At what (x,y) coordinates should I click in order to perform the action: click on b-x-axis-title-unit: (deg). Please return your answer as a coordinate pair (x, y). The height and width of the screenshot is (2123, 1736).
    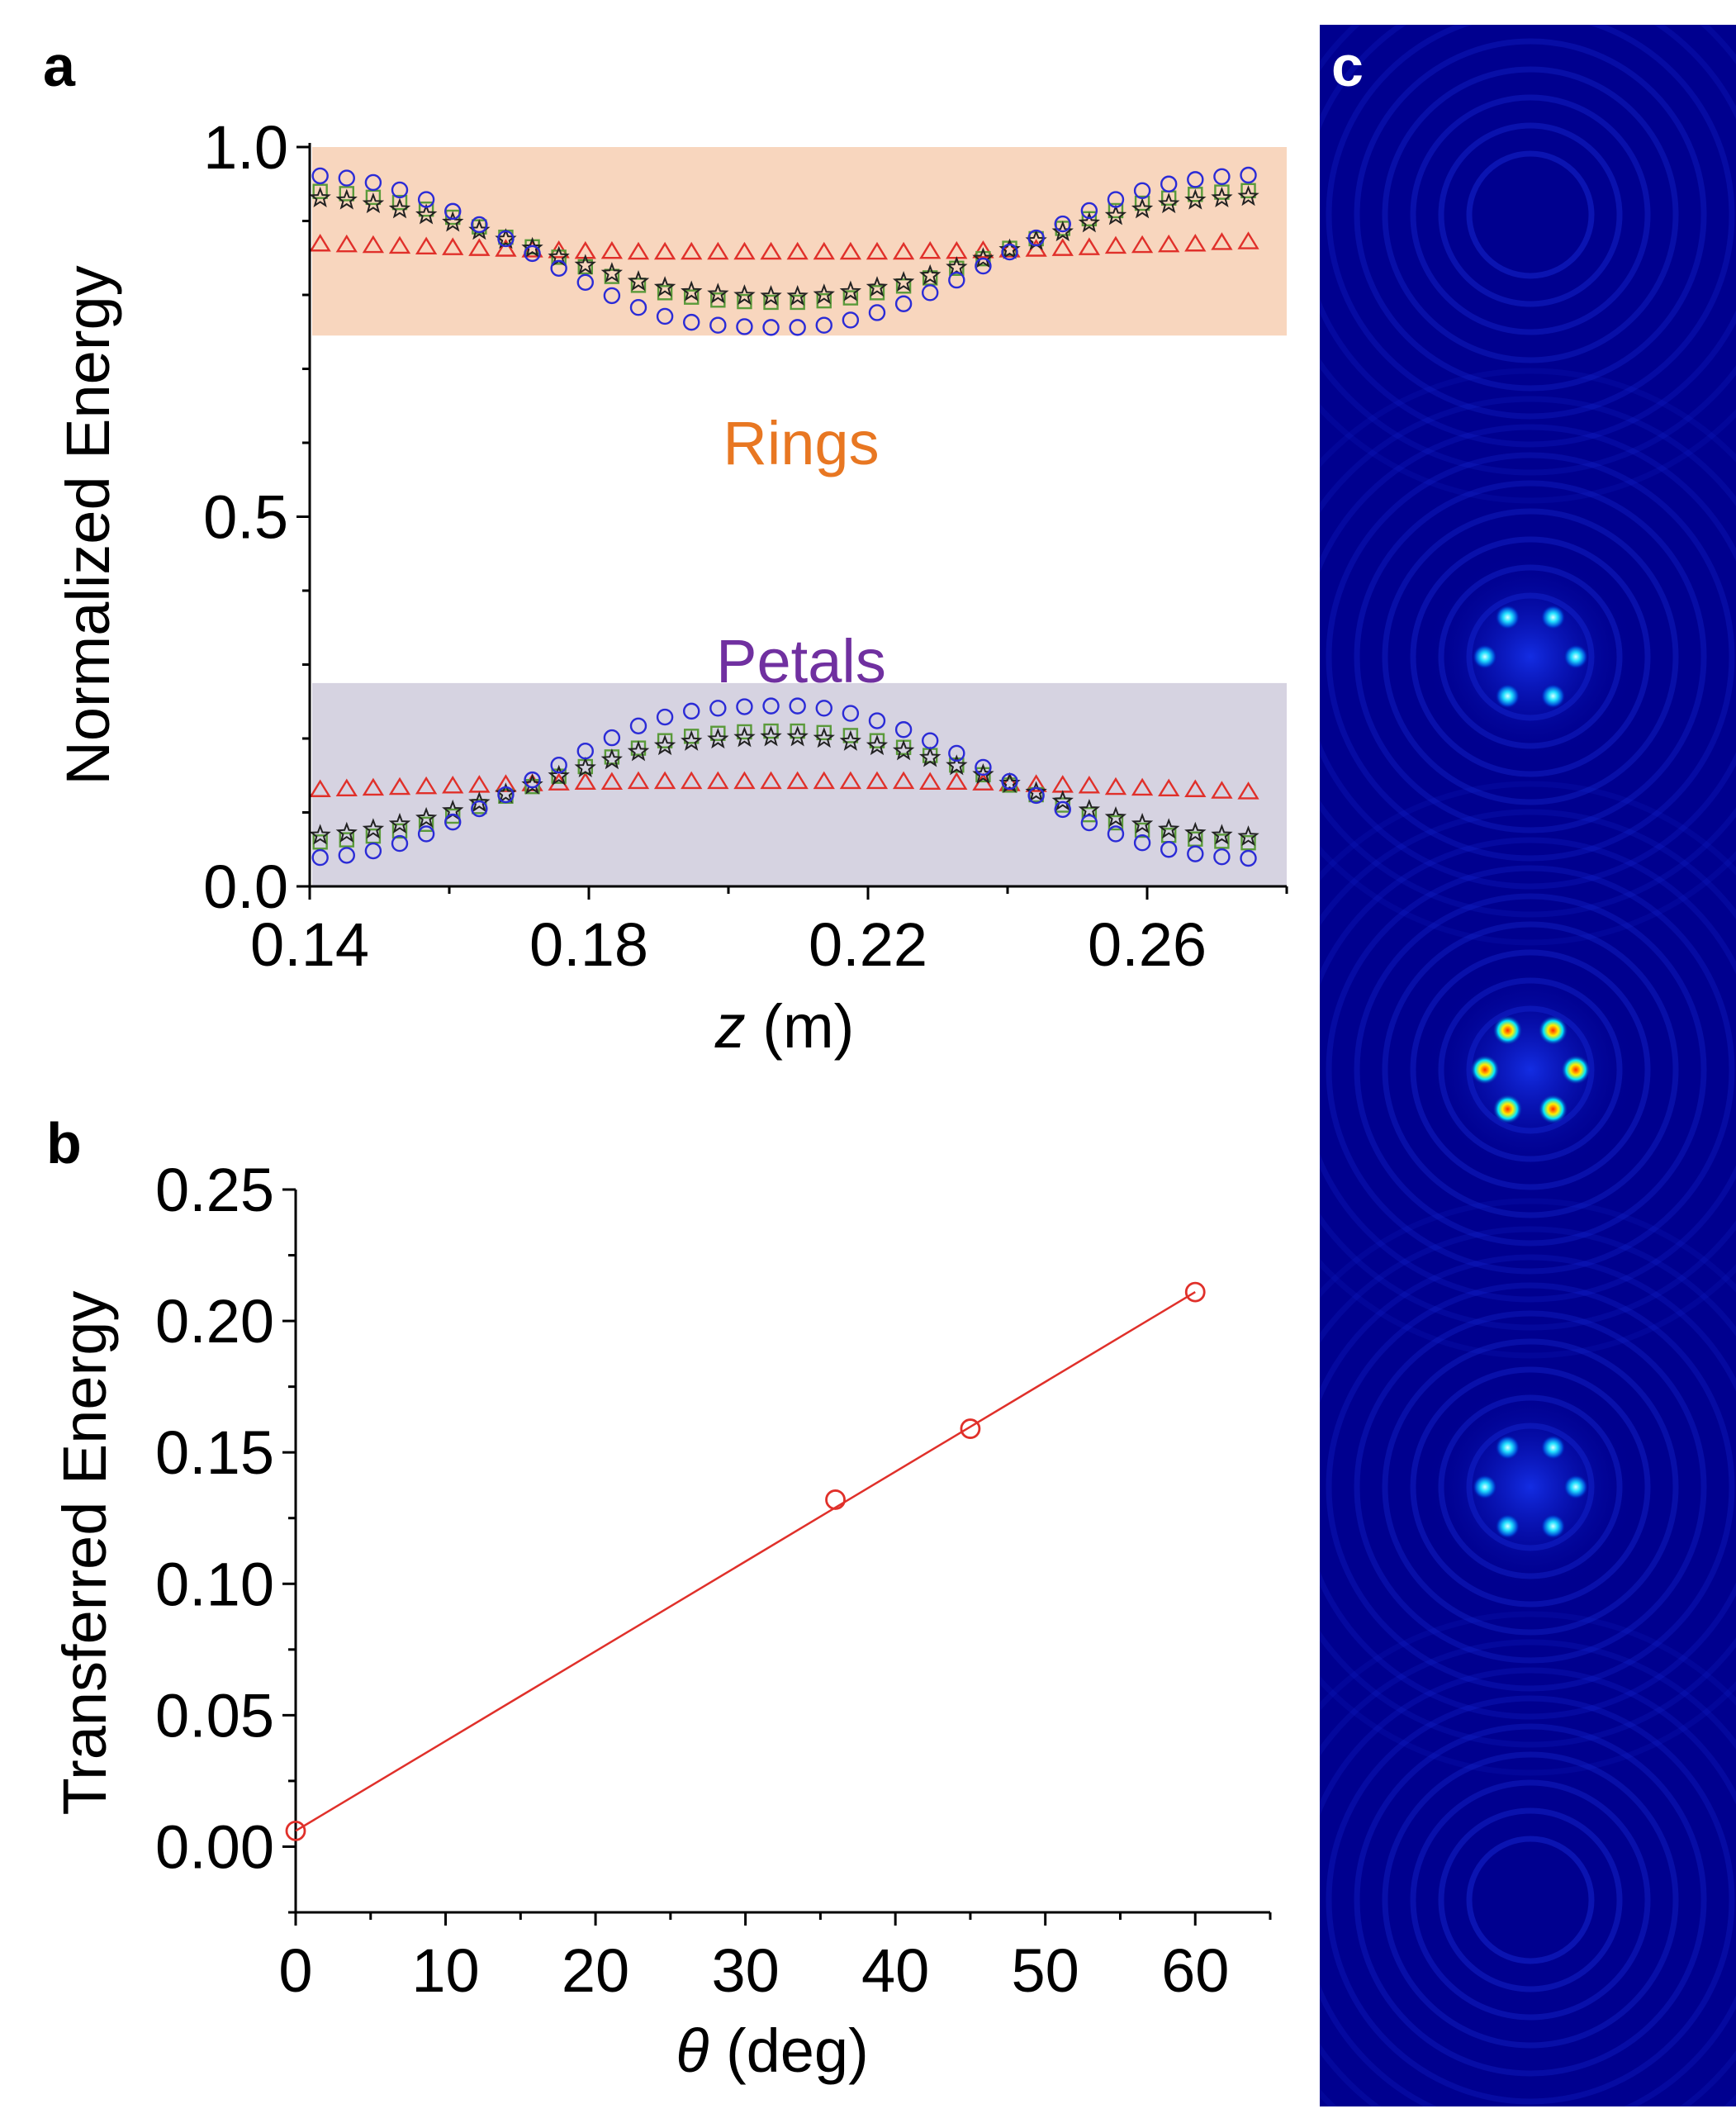
    Looking at the image, I should click on (788, 2050).